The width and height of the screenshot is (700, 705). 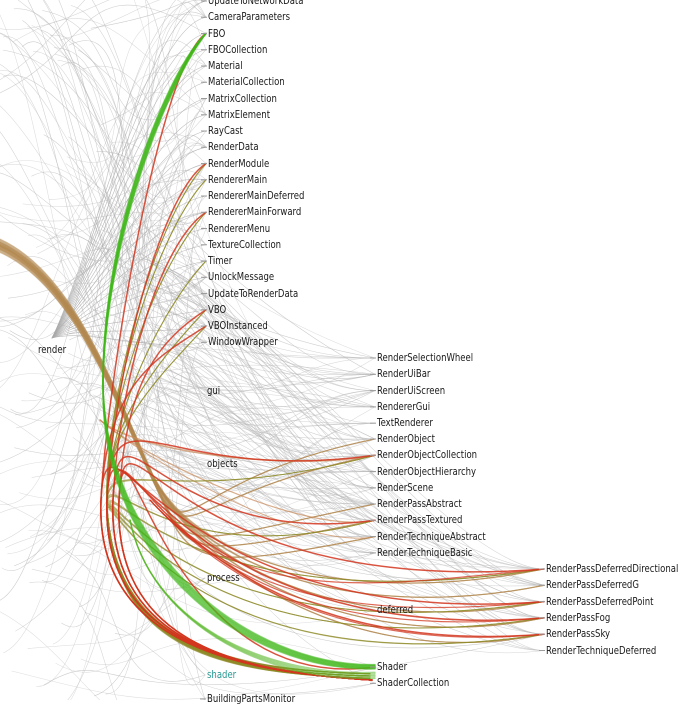 What do you see at coordinates (243, 342) in the screenshot?
I see `node-window-wrapper: WindowWrapper` at bounding box center [243, 342].